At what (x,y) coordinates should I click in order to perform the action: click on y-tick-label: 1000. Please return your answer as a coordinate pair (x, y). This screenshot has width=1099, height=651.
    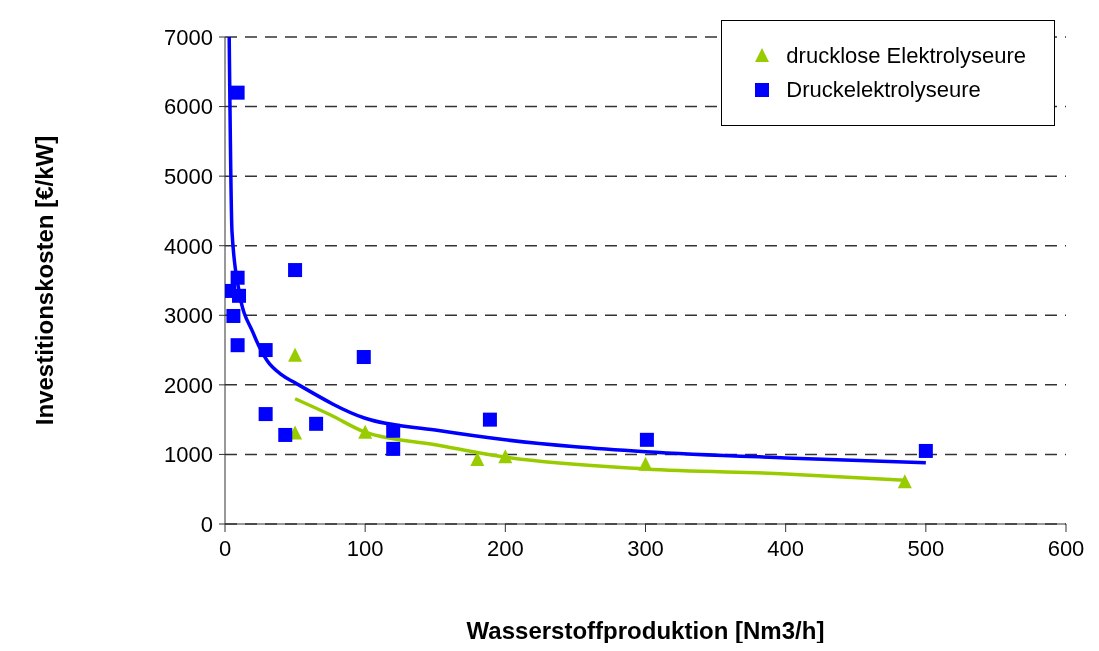
    Looking at the image, I should click on (188, 455).